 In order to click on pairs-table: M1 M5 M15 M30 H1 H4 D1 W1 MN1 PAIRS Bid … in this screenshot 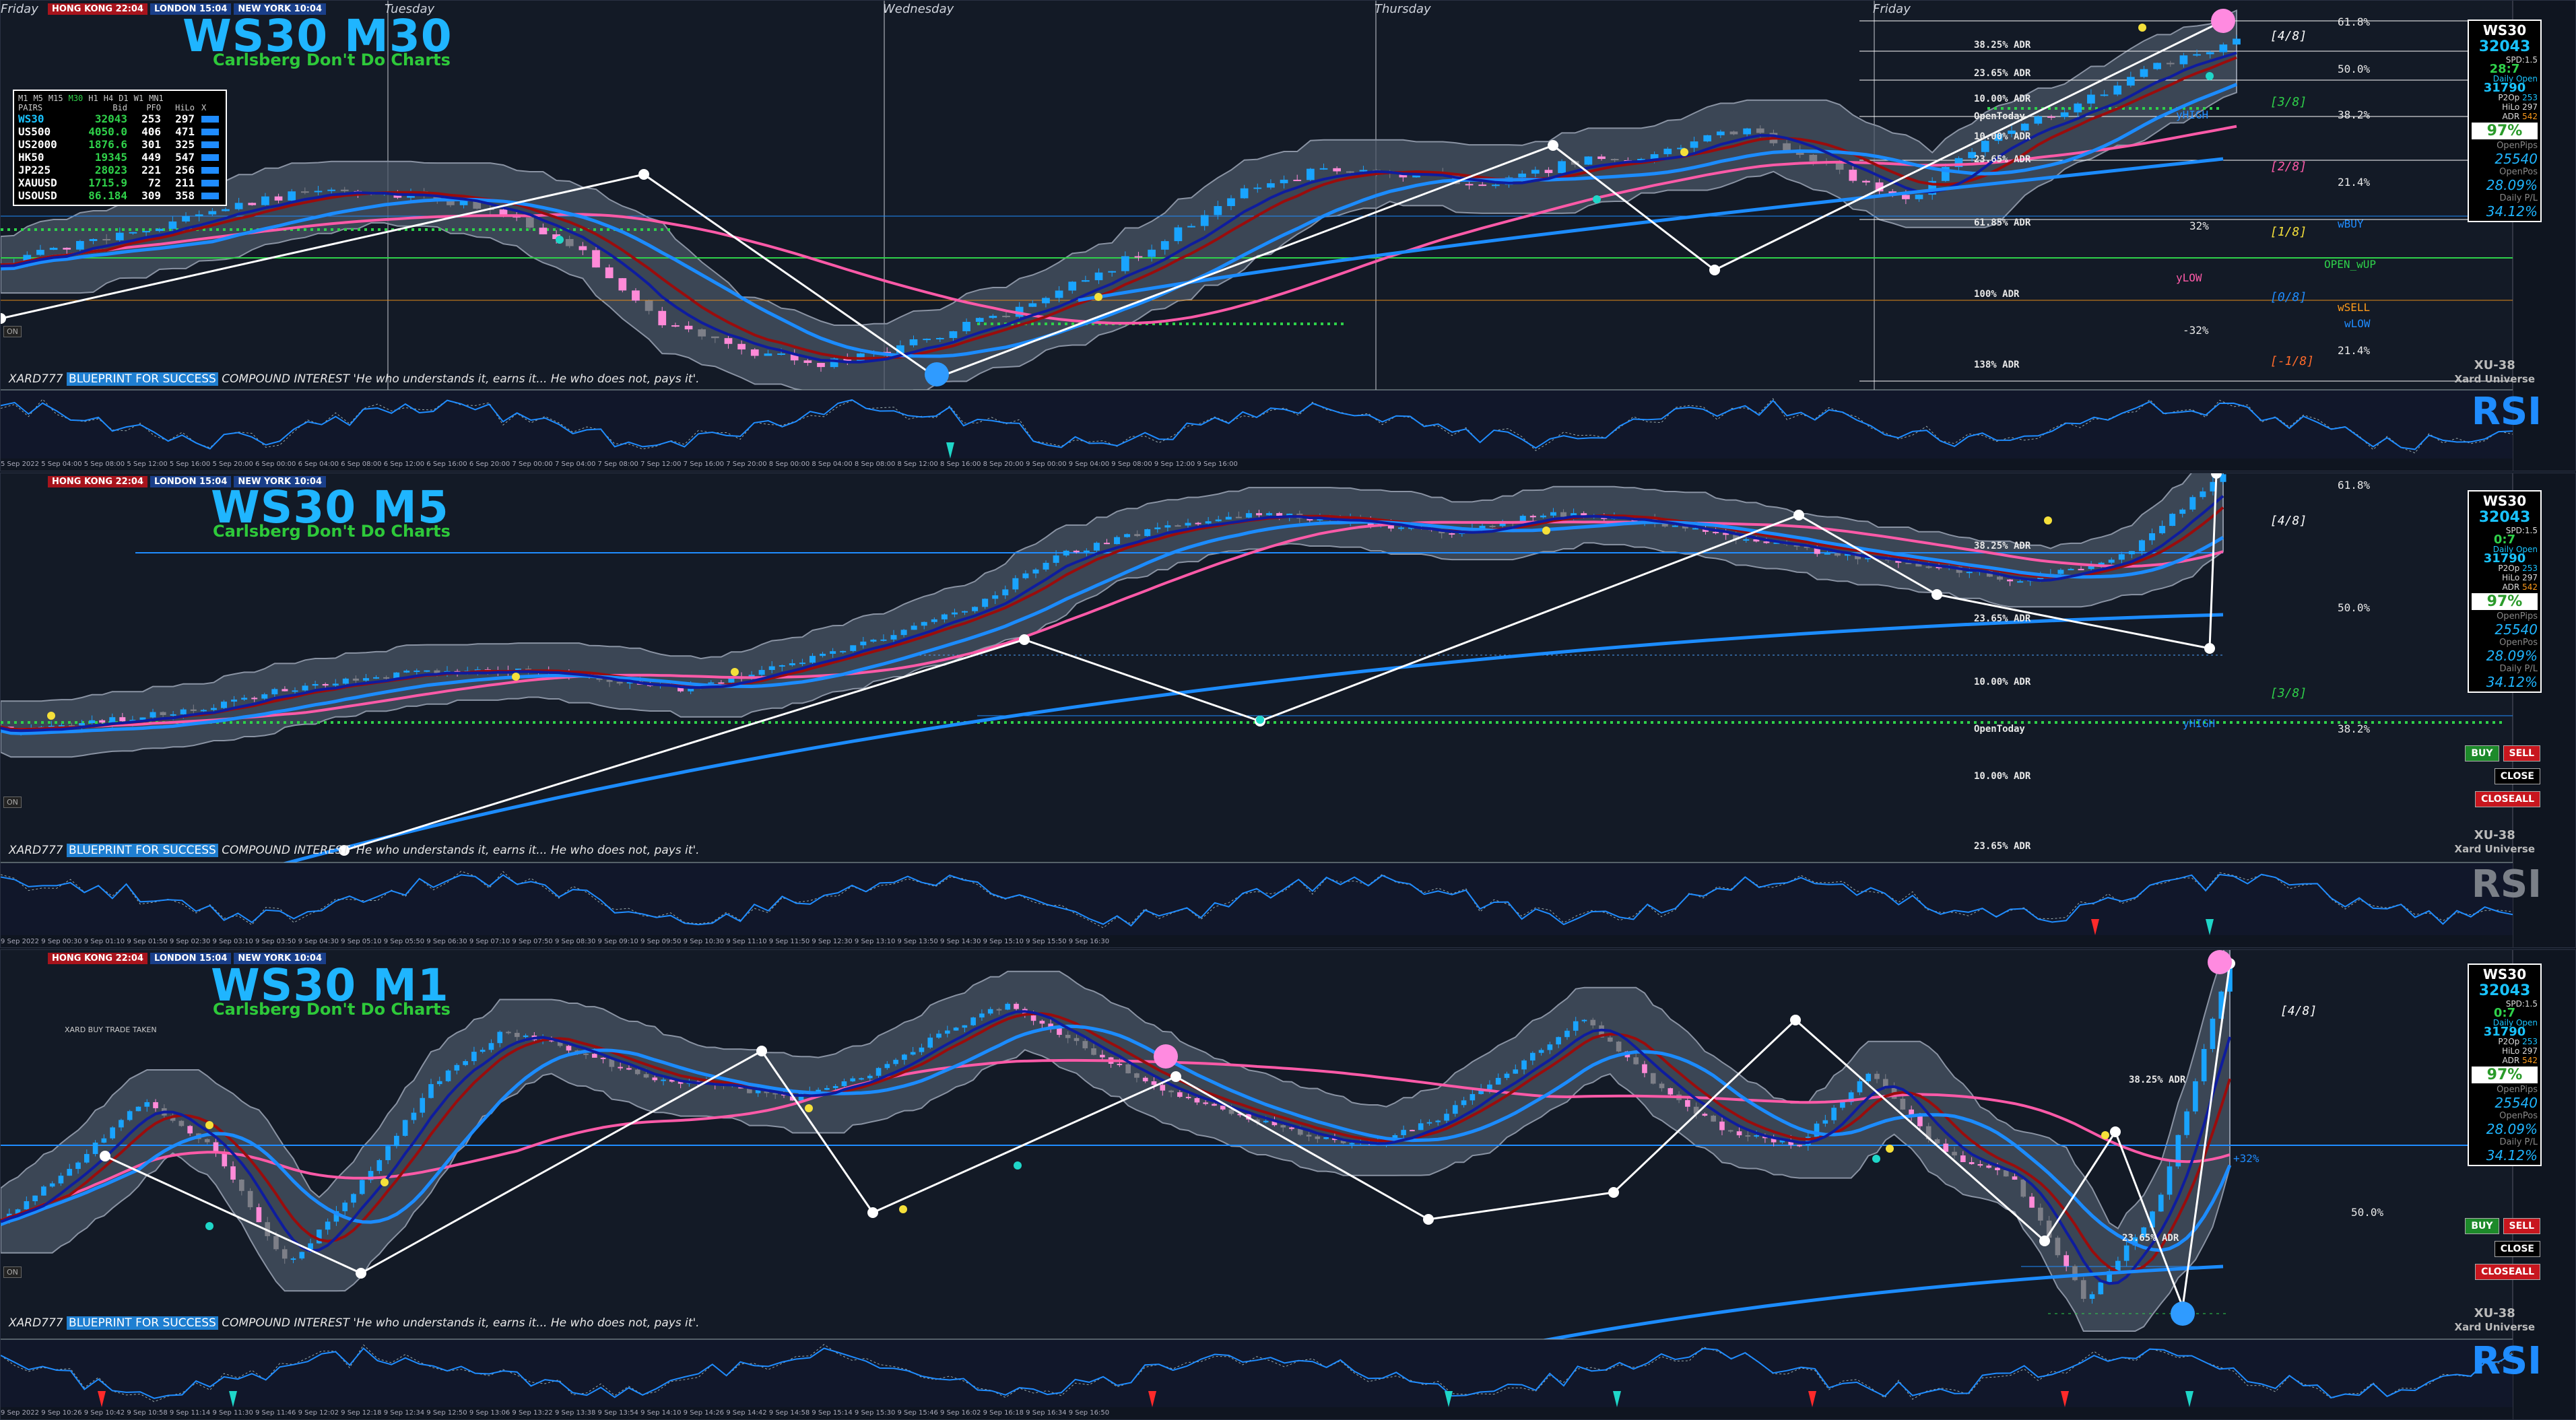, I will do `click(120, 148)`.